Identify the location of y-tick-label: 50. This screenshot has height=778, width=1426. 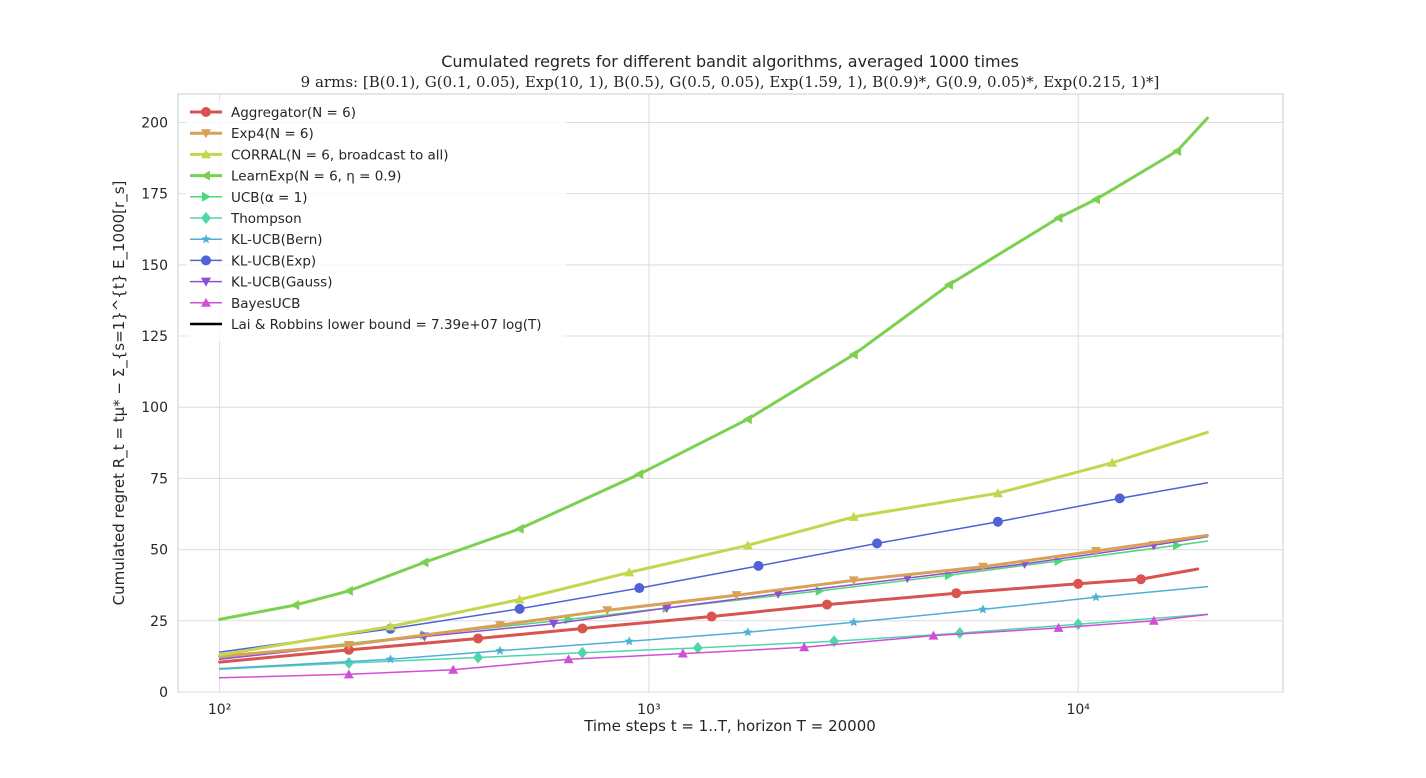
(159, 551).